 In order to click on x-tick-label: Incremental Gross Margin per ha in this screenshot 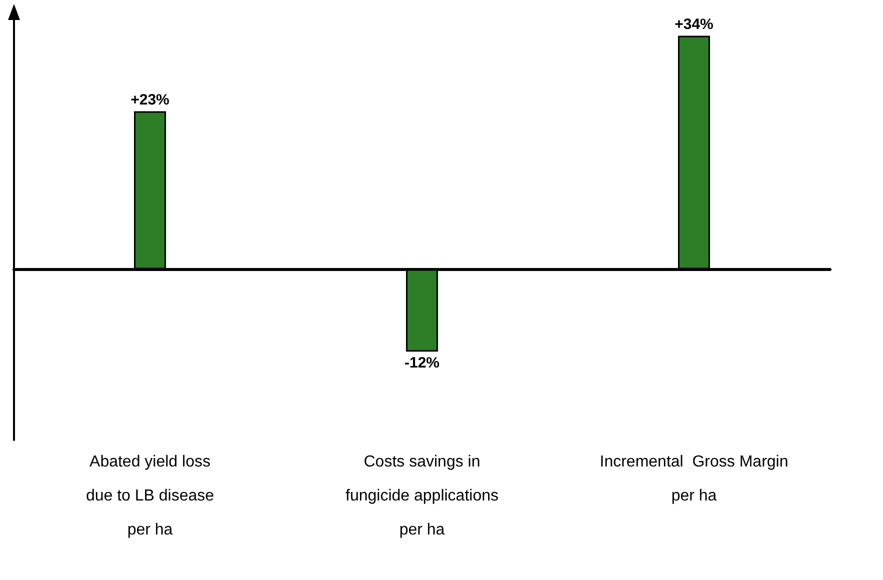, I will do `click(694, 479)`.